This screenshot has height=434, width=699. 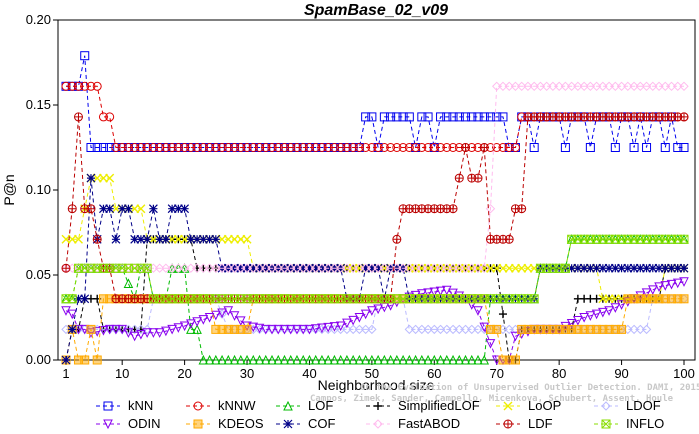 I want to click on x-tick-label: 30, so click(x=247, y=373).